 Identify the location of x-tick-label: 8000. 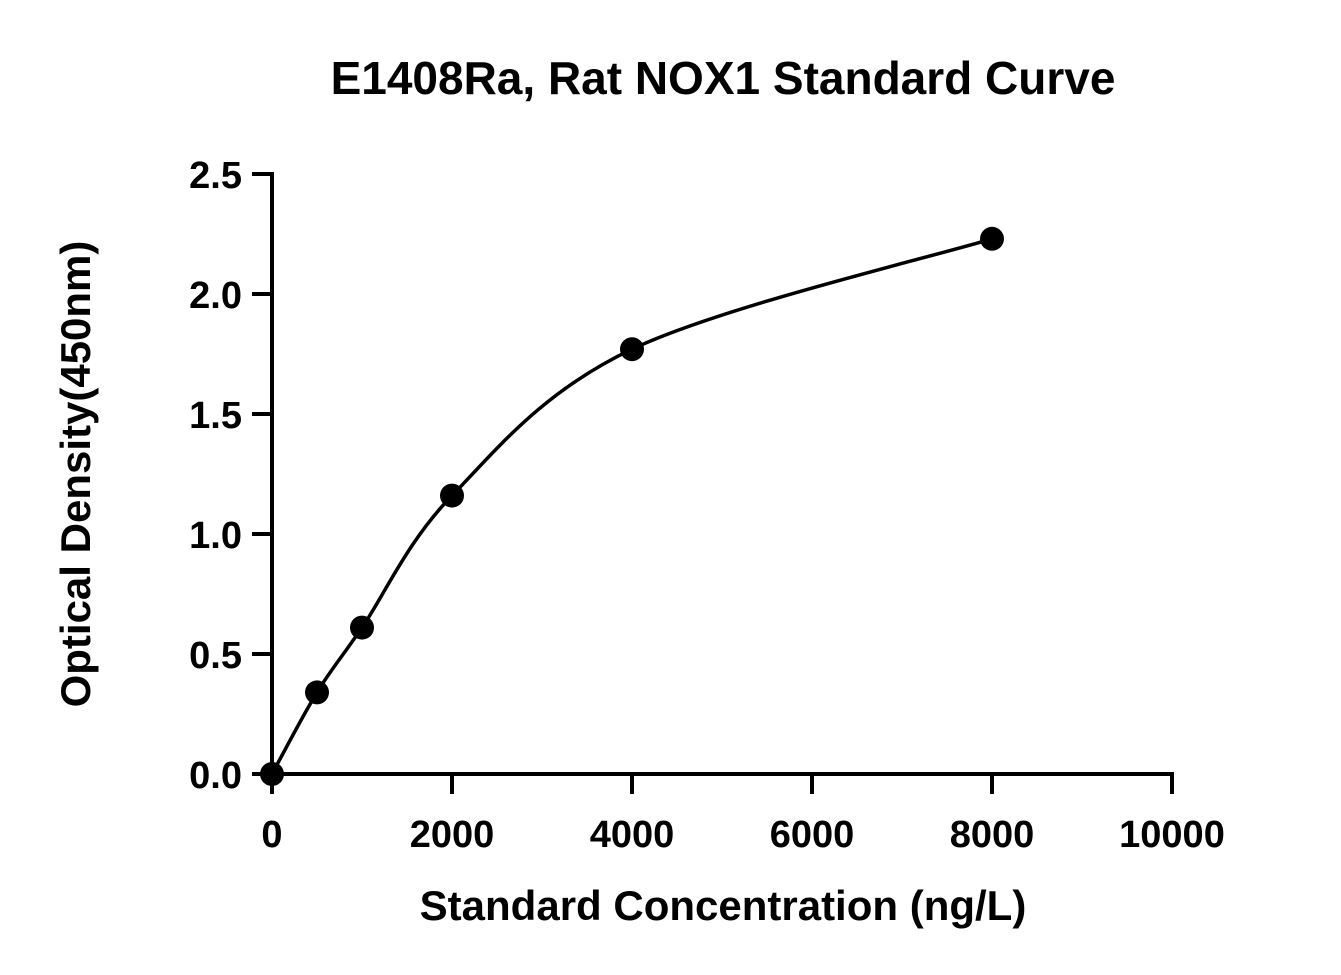
(992, 835).